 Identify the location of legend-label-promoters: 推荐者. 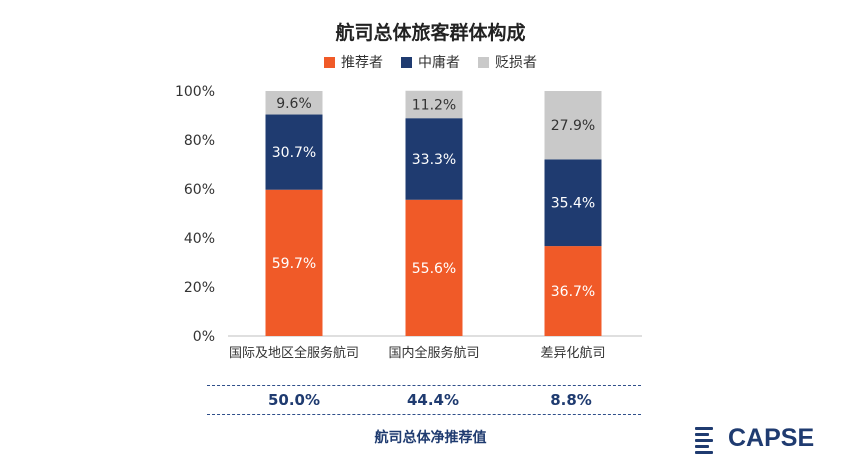
(362, 63).